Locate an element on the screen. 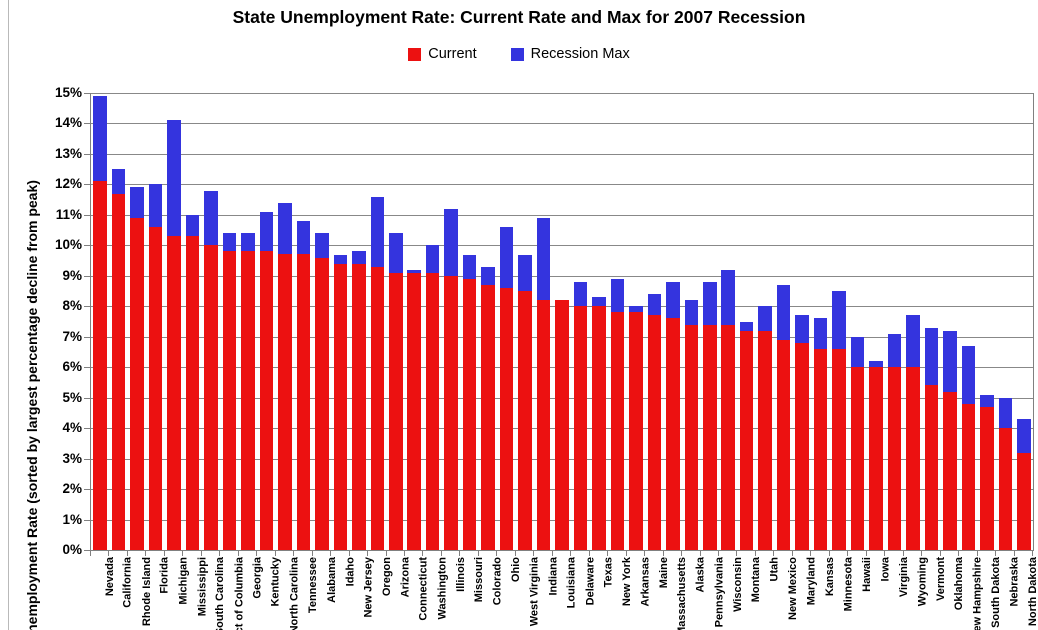 This screenshot has height=630, width=1038. x-axis-state-label: Montana is located at coordinates (756, 580).